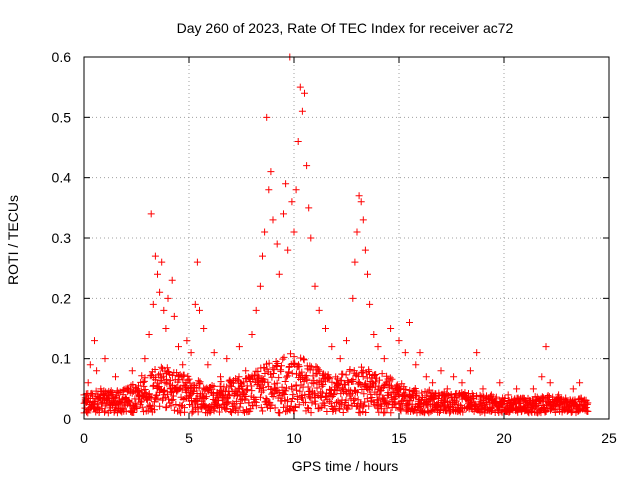 The image size is (640, 480). I want to click on x-axis-title: GPS time / hours, so click(345, 466).